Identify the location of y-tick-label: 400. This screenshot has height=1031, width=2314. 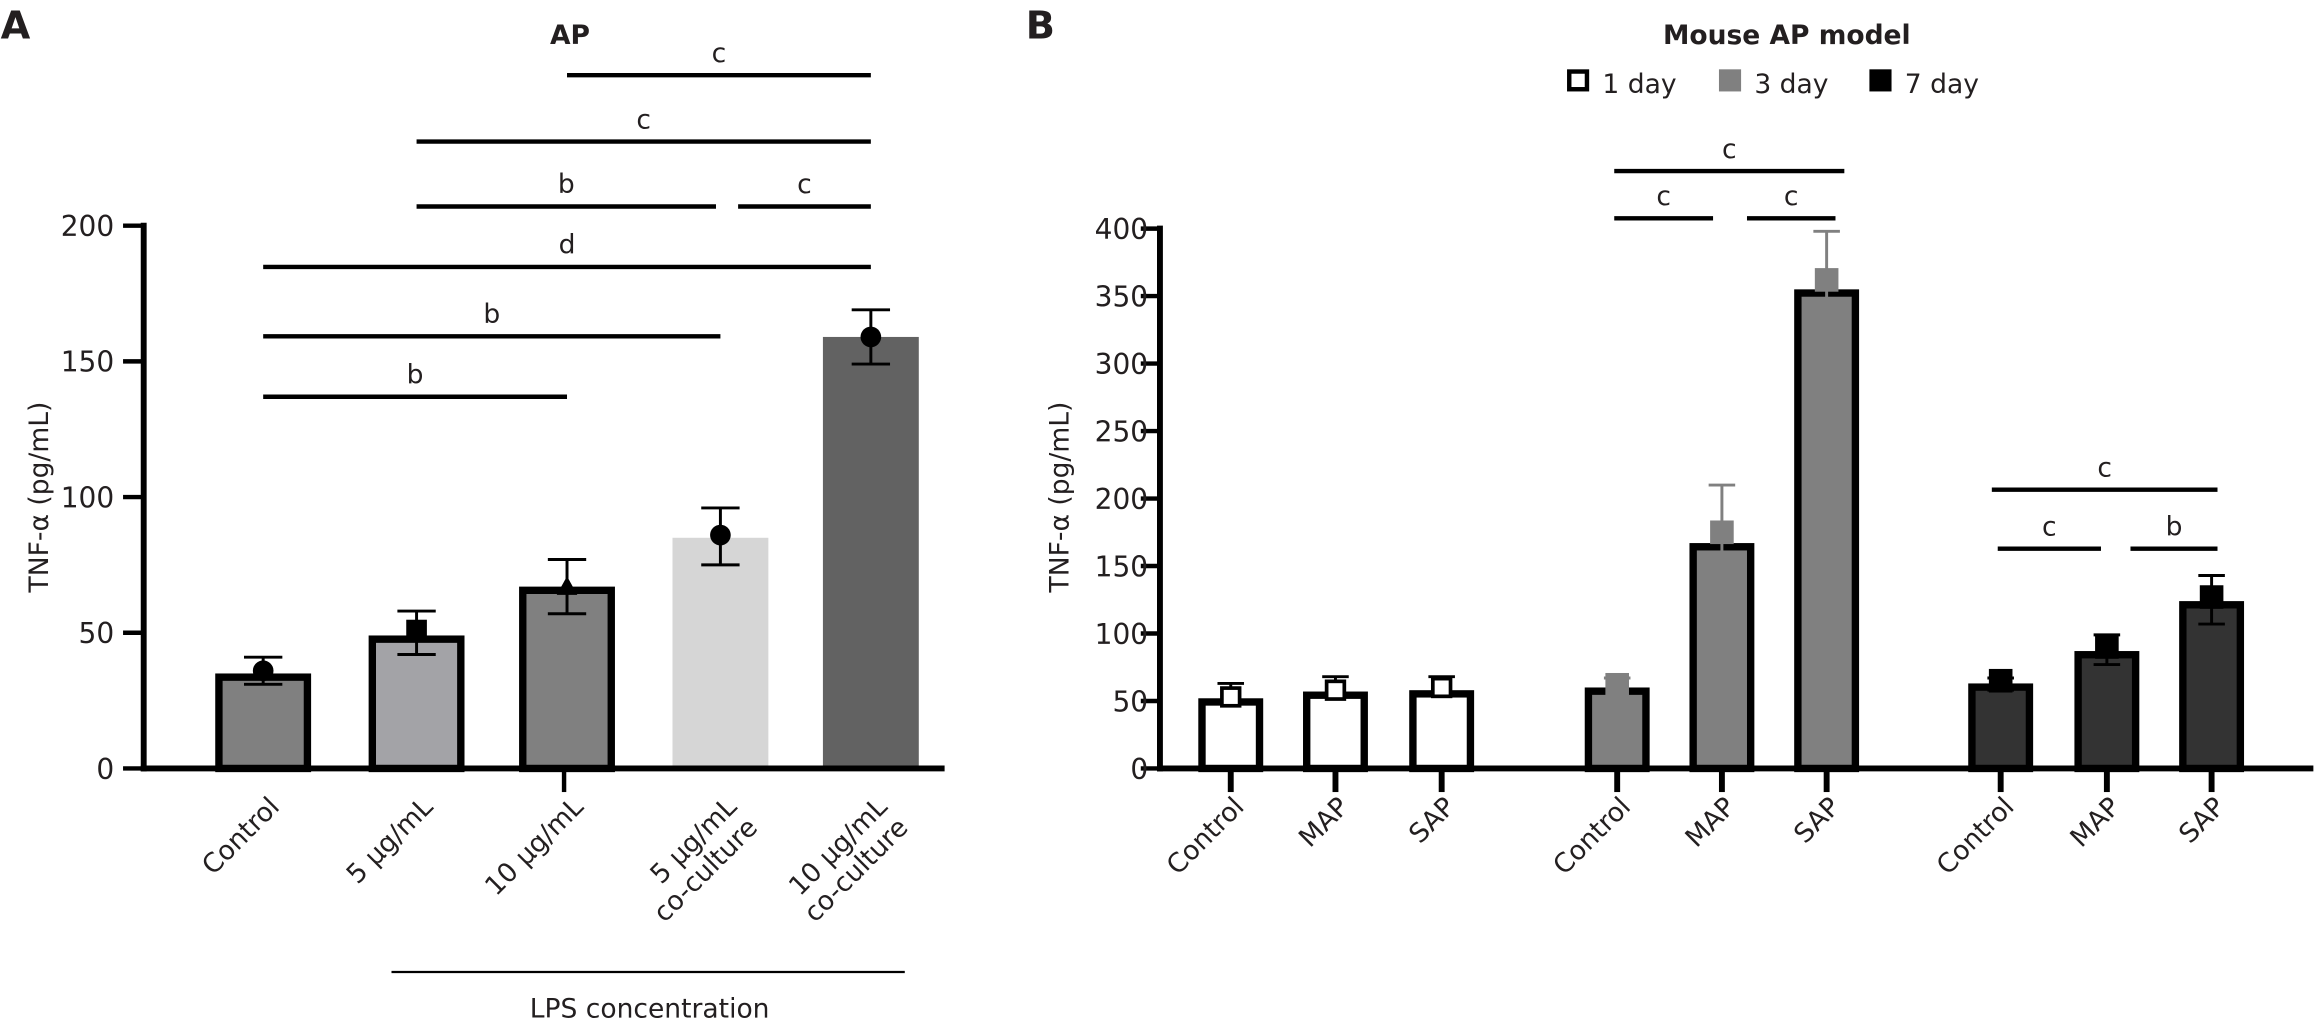
(1121, 229).